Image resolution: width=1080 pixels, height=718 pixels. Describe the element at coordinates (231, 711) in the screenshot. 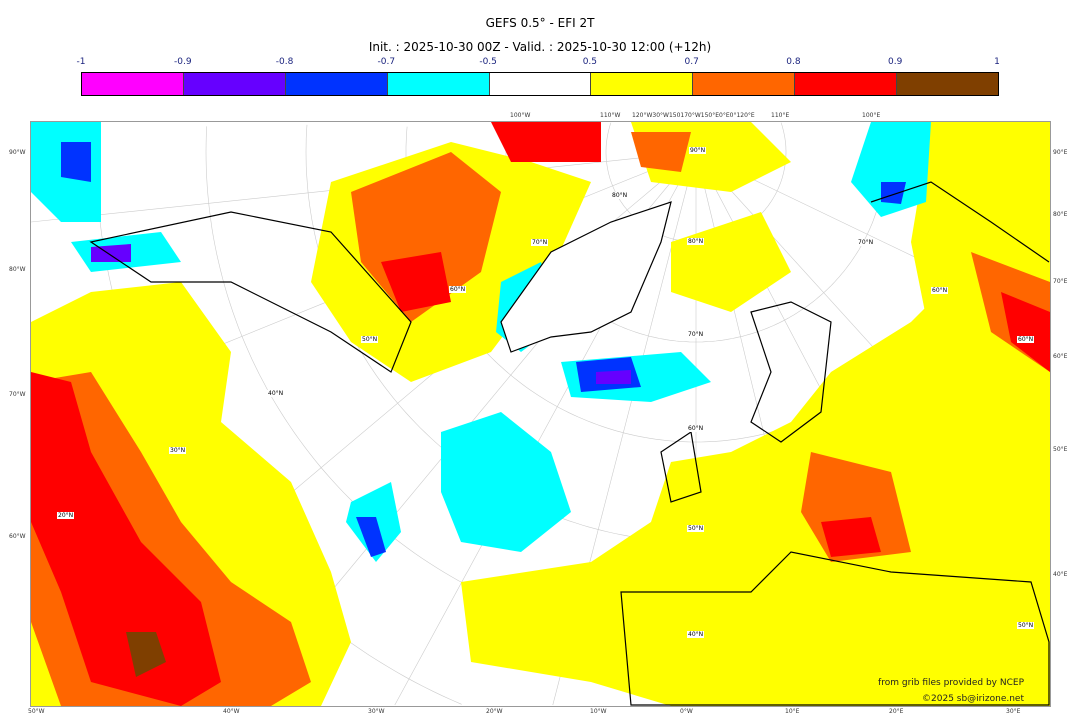

I see `axis-tick-bottom: 40°W` at that location.